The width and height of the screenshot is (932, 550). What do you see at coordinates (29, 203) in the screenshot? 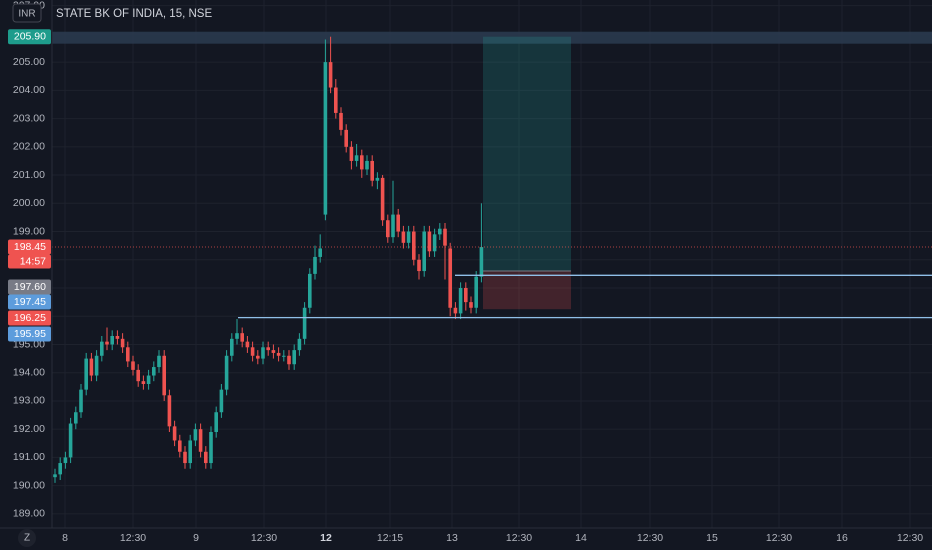
I see `y-tick-label: 200.00` at bounding box center [29, 203].